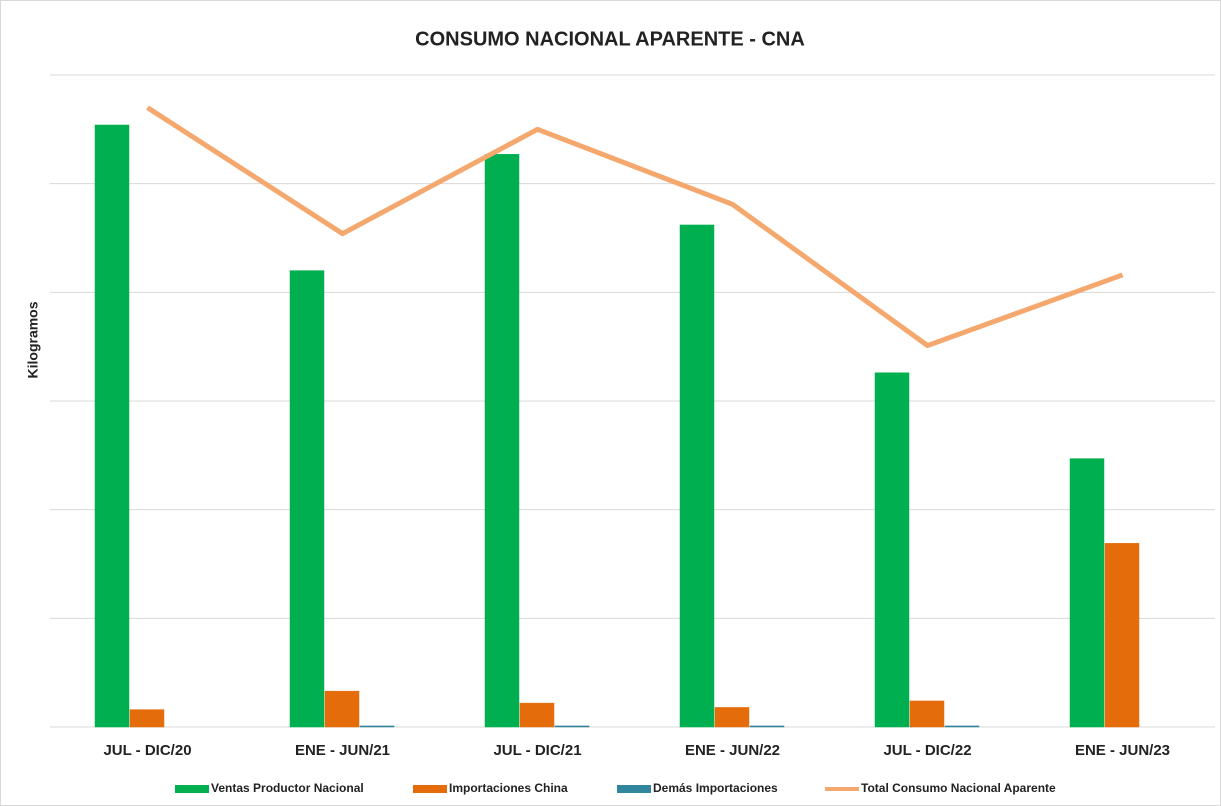 Image resolution: width=1221 pixels, height=806 pixels. What do you see at coordinates (610, 39) in the screenshot?
I see `chart-title: CONSUMO NACIONAL APARENTE - CNA` at bounding box center [610, 39].